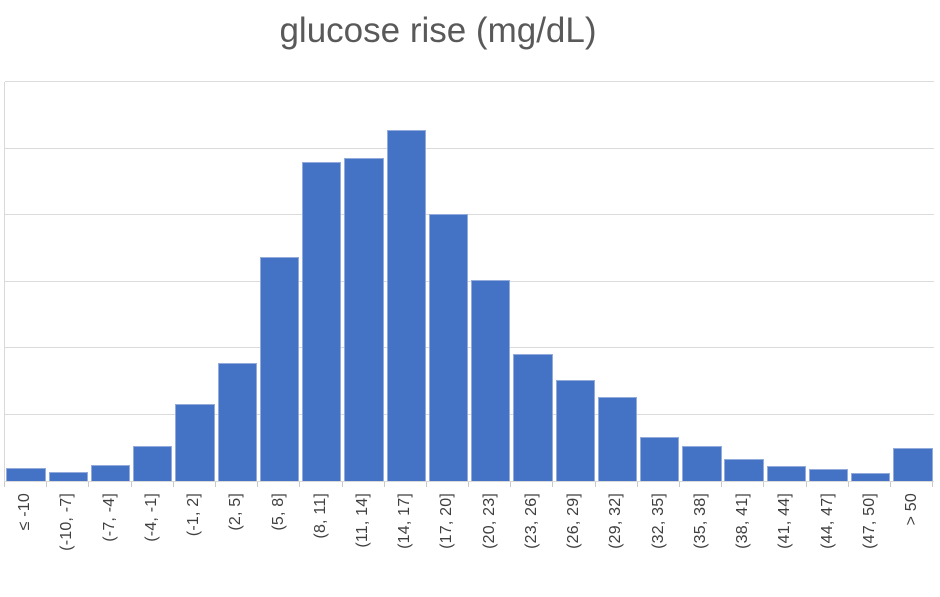 This screenshot has height=597, width=940. What do you see at coordinates (194, 543) in the screenshot?
I see `x-axis-label-slot: (-1, 2]` at bounding box center [194, 543].